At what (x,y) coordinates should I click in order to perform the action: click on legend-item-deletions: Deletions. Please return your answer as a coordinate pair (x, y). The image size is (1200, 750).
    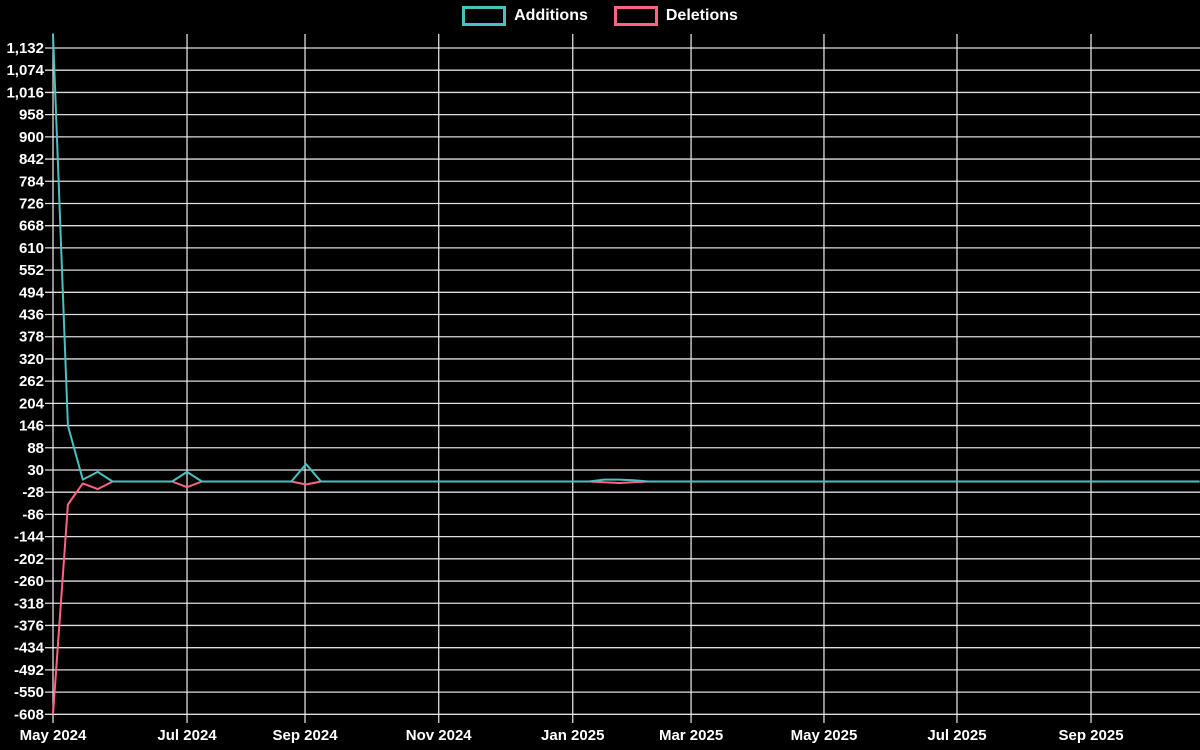
    Looking at the image, I should click on (675, 16).